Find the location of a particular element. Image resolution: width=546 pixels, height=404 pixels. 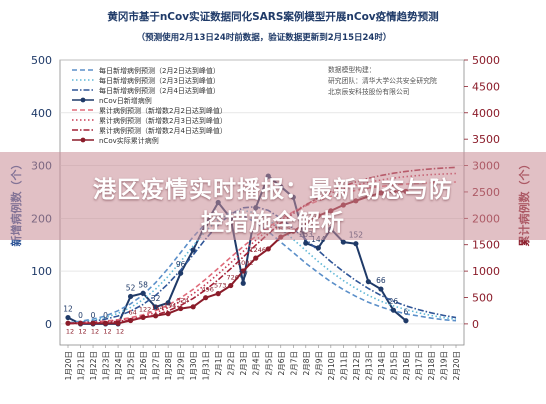

x-tick-label: 1月27日 is located at coordinates (156, 365).